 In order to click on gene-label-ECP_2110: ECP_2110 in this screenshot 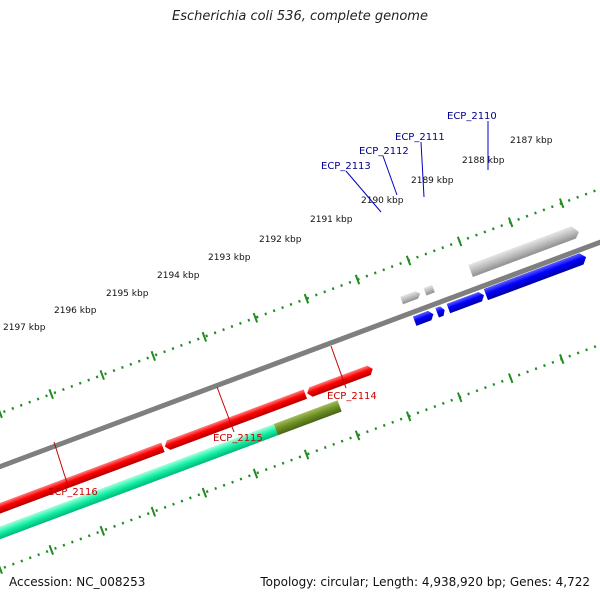, I will do `click(472, 116)`.